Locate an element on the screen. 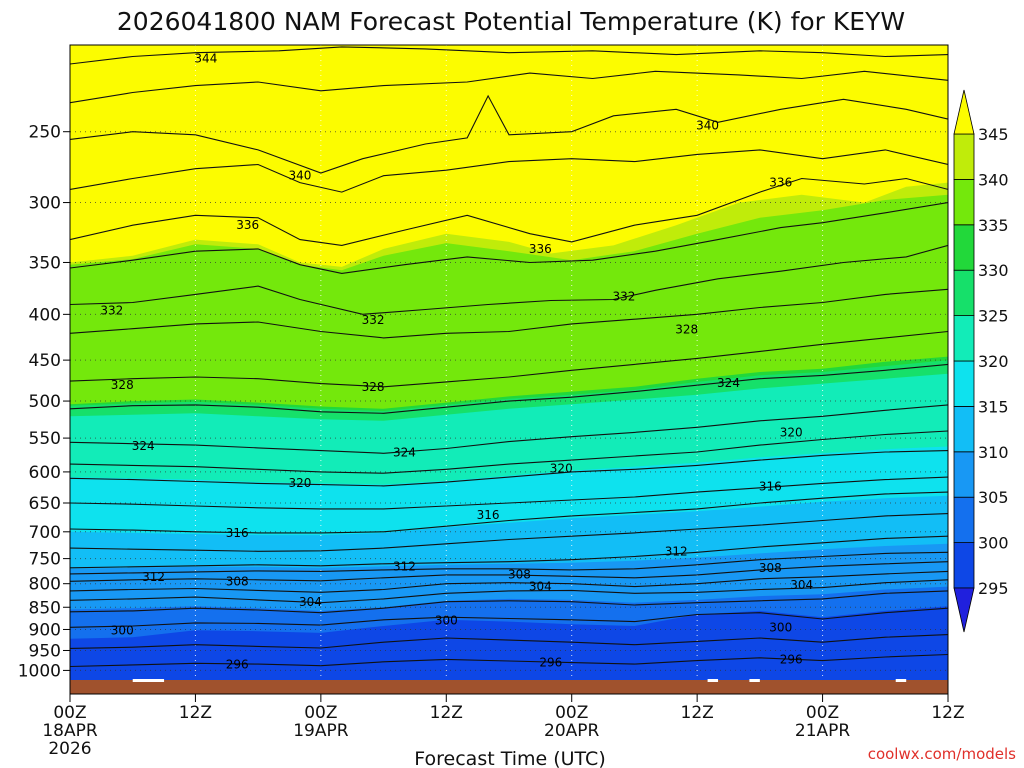 This screenshot has width=1024, height=768. x-tick-date: 21APR is located at coordinates (823, 731).